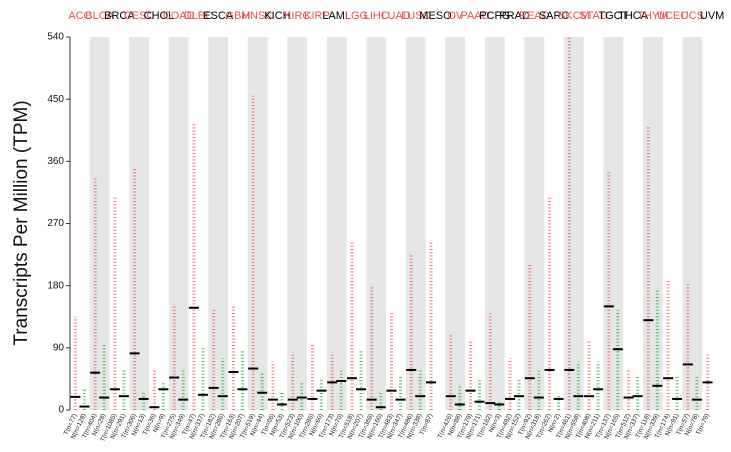  Describe the element at coordinates (574, 16) in the screenshot. I see `group-label: SKCM` at that location.